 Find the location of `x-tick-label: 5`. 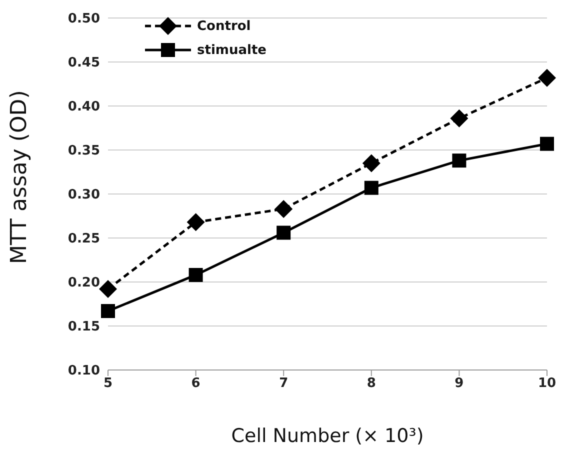

x-tick-label: 5 is located at coordinates (108, 384).